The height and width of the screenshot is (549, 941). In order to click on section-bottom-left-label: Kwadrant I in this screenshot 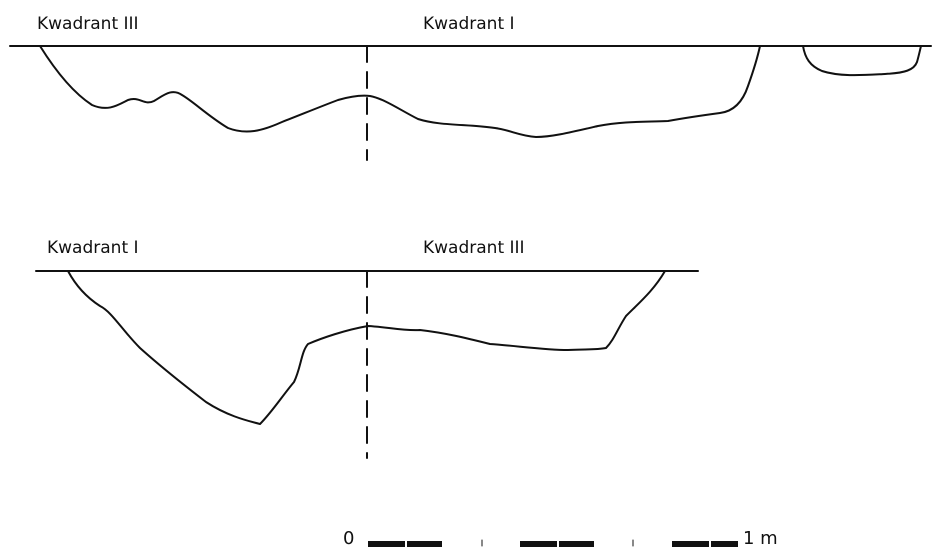, I will do `click(93, 248)`.